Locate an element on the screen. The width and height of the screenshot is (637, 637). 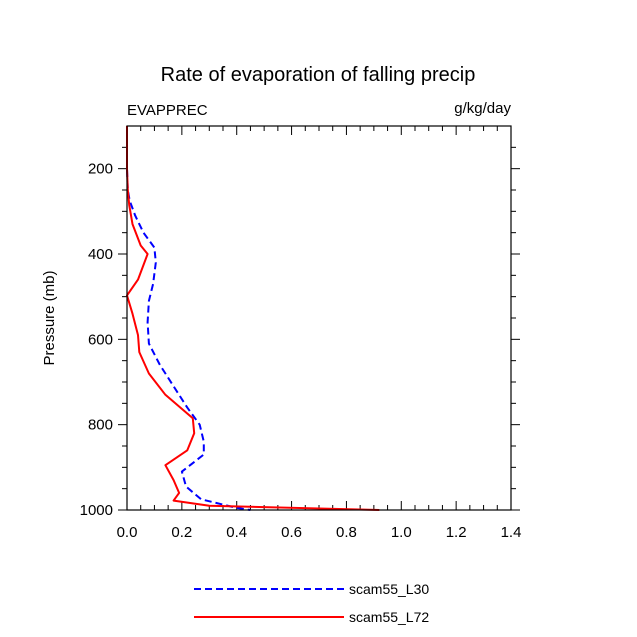
y-tick-label: 400 is located at coordinates (100, 254).